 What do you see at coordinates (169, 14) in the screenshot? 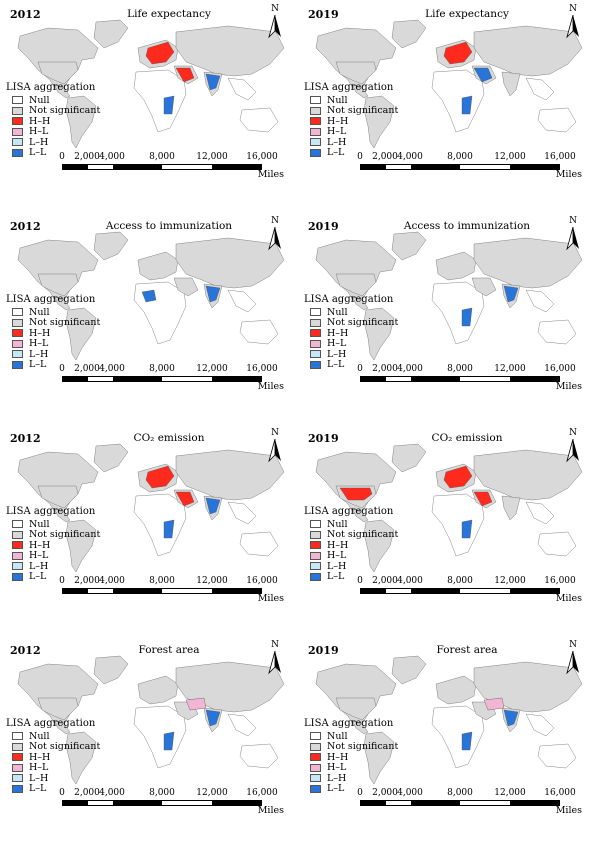
I see `panel-title: Life expectancy` at bounding box center [169, 14].